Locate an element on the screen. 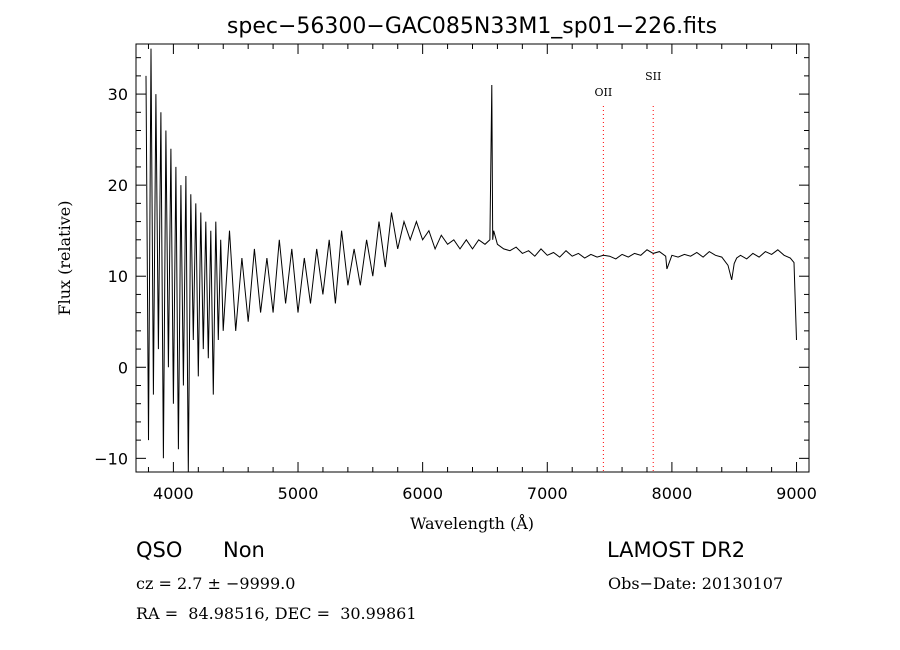  x-tick-label: 8000 is located at coordinates (672, 493).